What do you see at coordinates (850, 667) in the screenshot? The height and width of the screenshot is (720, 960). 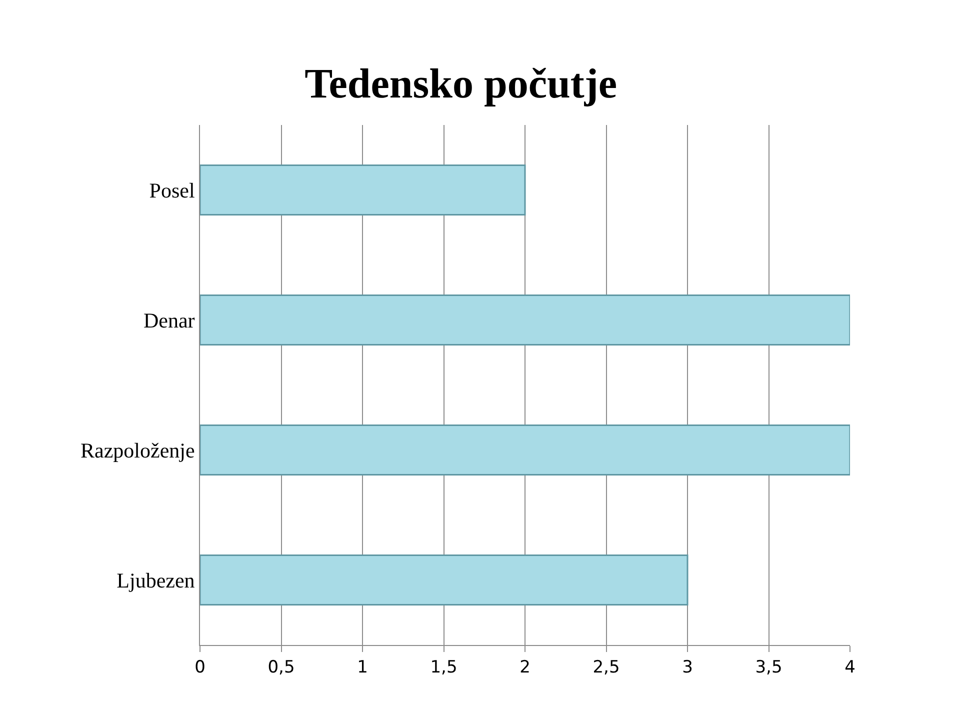 I see `x-tick-label: 4` at bounding box center [850, 667].